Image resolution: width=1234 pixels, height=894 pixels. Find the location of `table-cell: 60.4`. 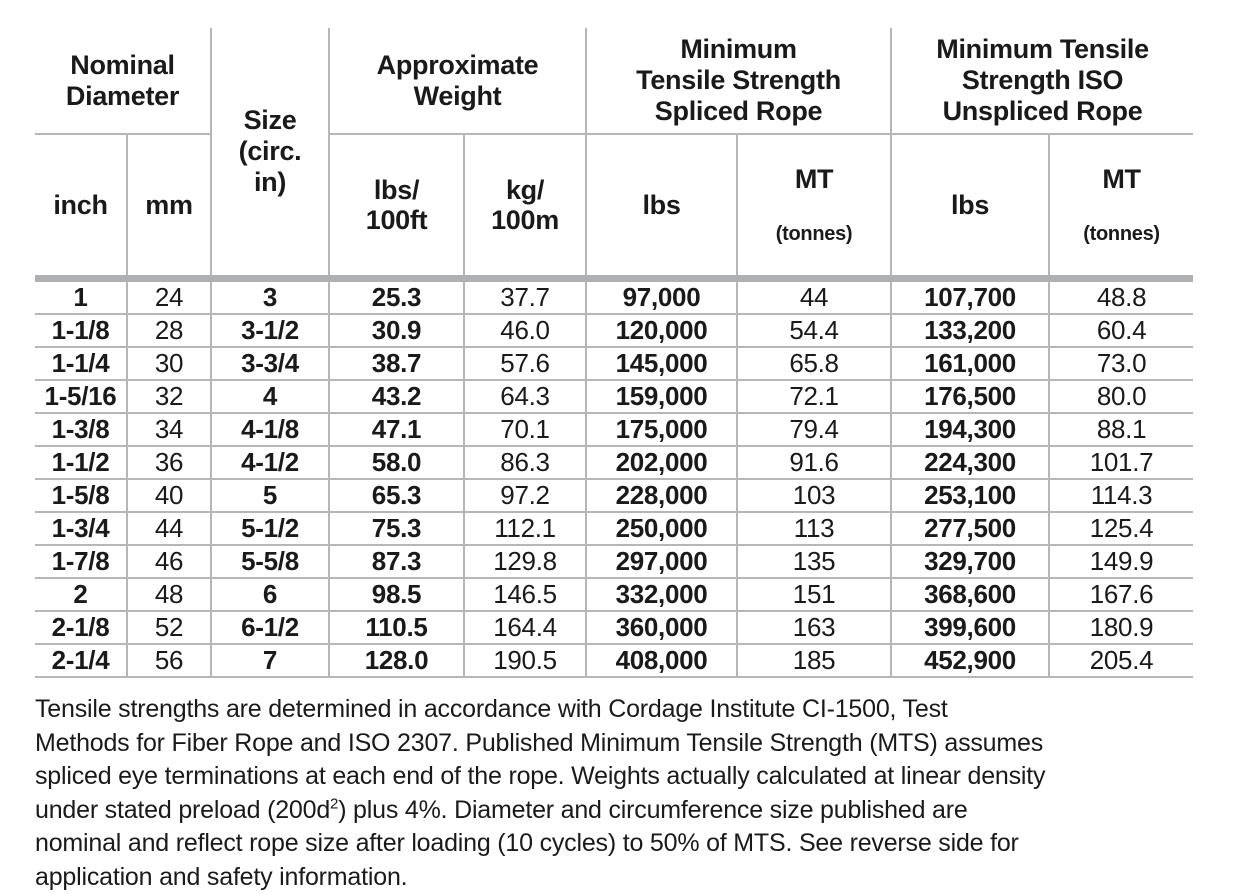

table-cell: 60.4 is located at coordinates (1121, 330).